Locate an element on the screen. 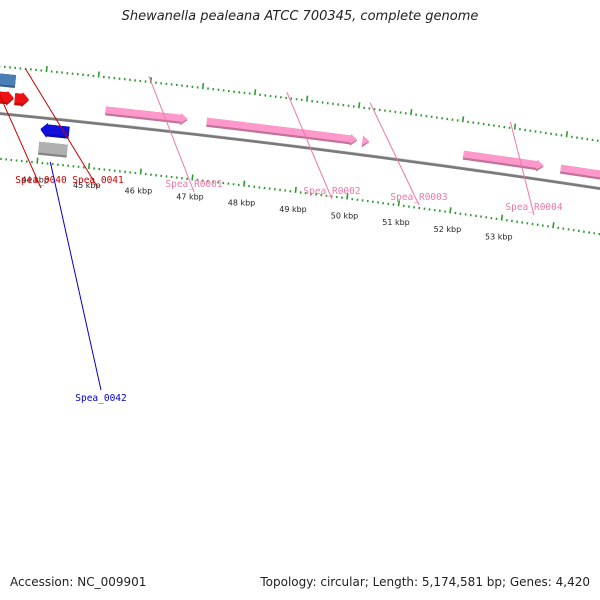 The width and height of the screenshot is (600, 600). backbone-line is located at coordinates (300, 151).